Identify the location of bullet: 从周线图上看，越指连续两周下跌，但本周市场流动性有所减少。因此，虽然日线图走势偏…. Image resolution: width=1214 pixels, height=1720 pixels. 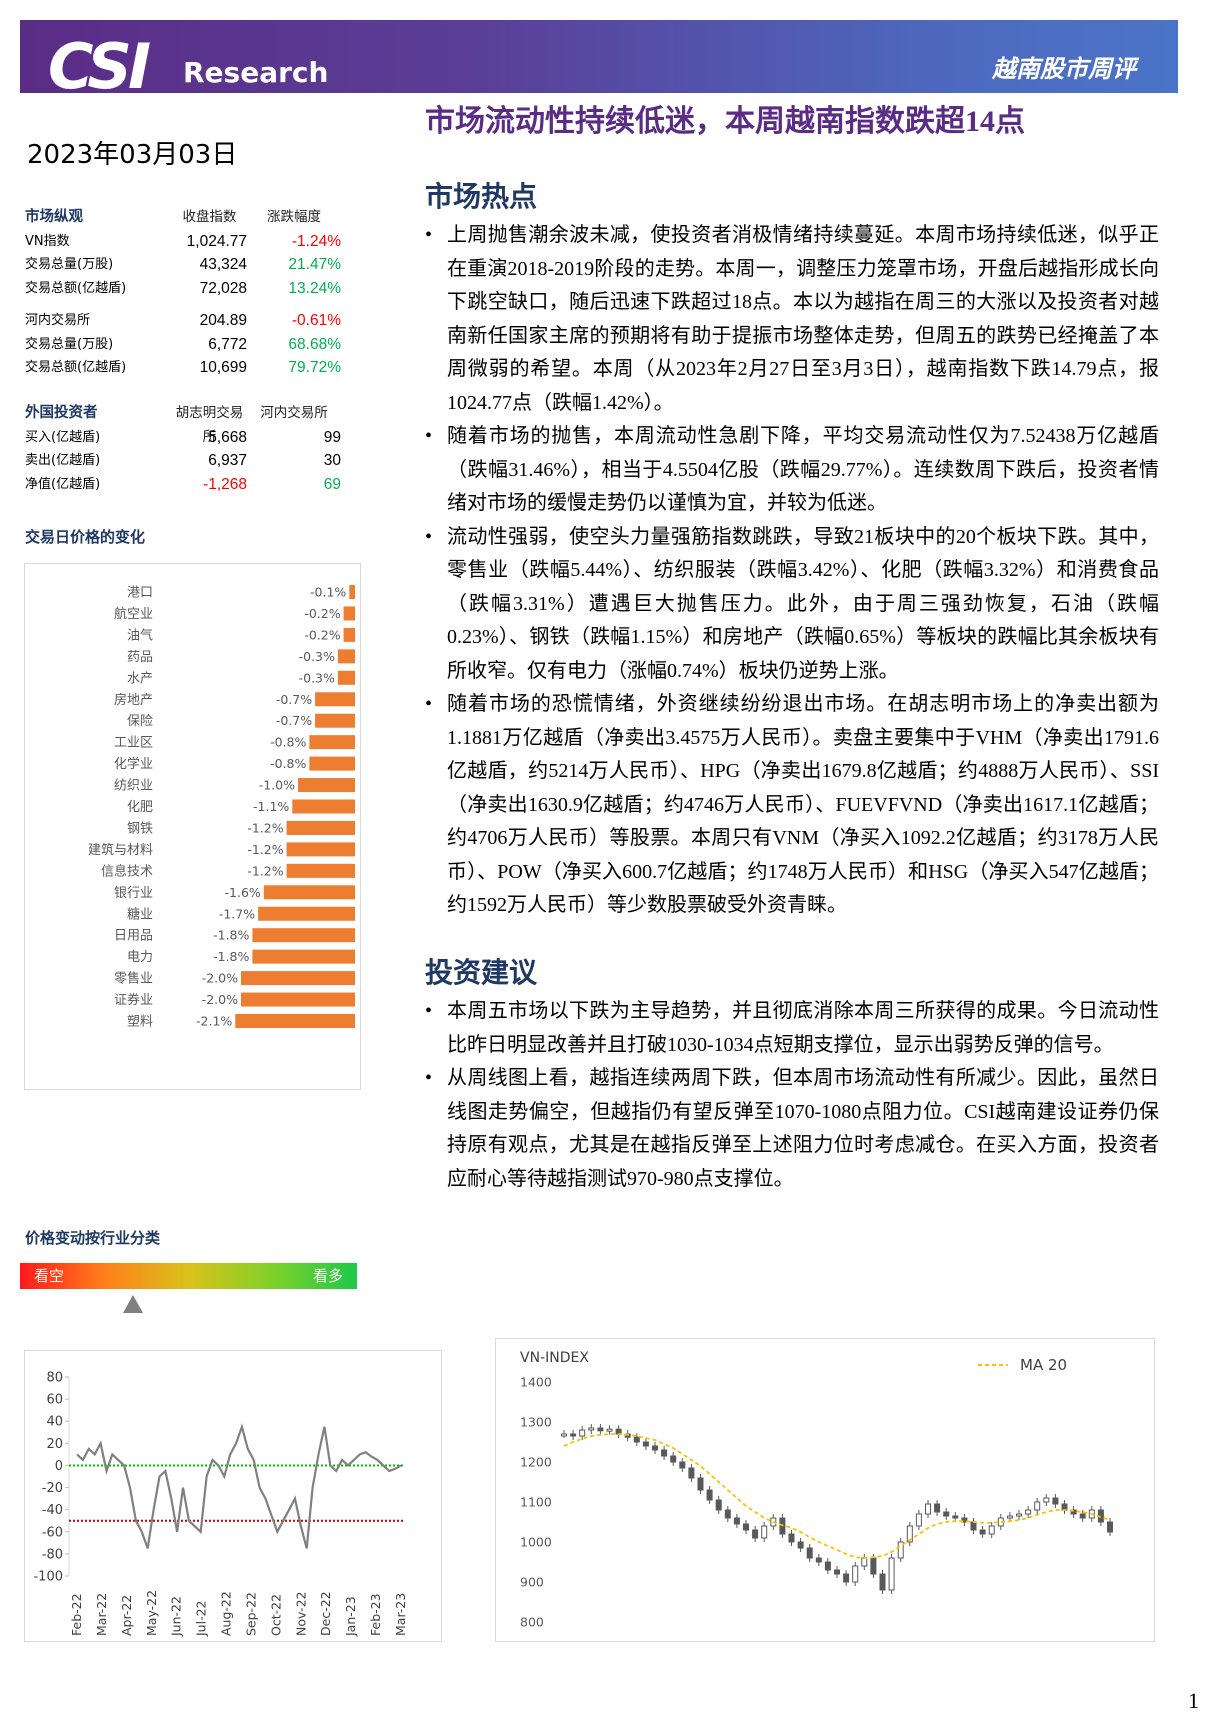
(792, 1129).